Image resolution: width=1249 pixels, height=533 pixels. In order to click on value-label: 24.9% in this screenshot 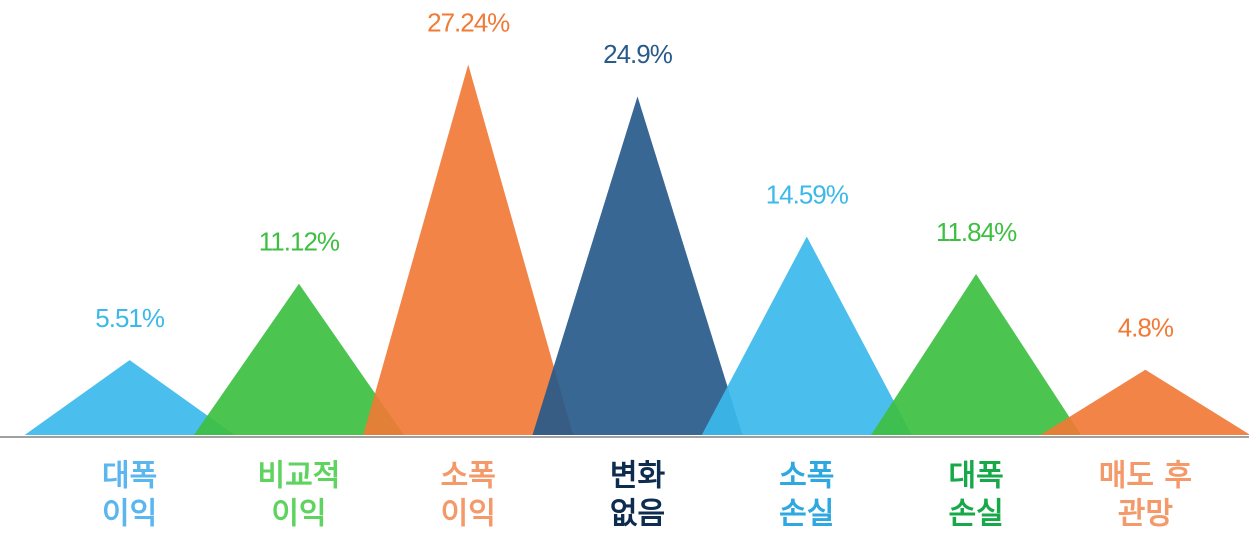, I will do `click(638, 54)`.